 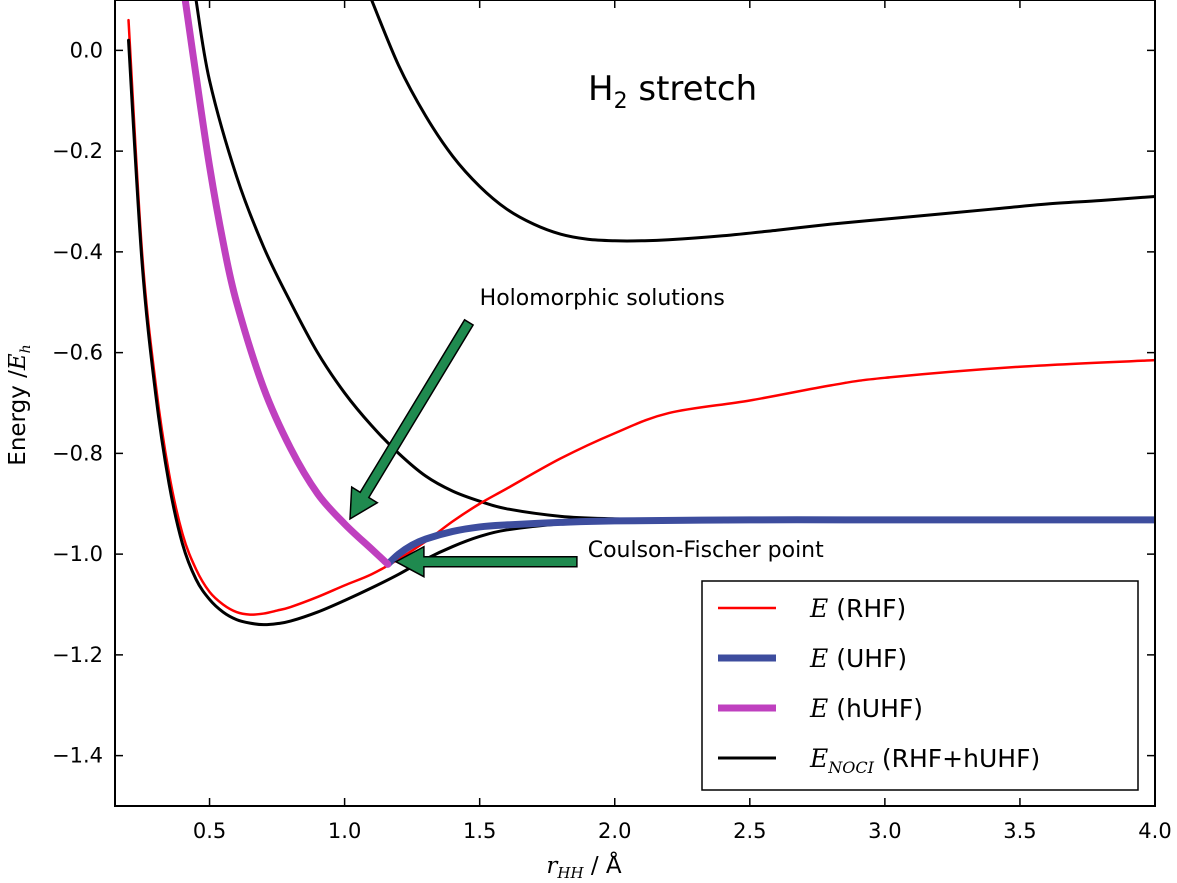 What do you see at coordinates (924, 760) in the screenshot?
I see `legend-label-noci: ENOCI (RHF+hUHF)` at bounding box center [924, 760].